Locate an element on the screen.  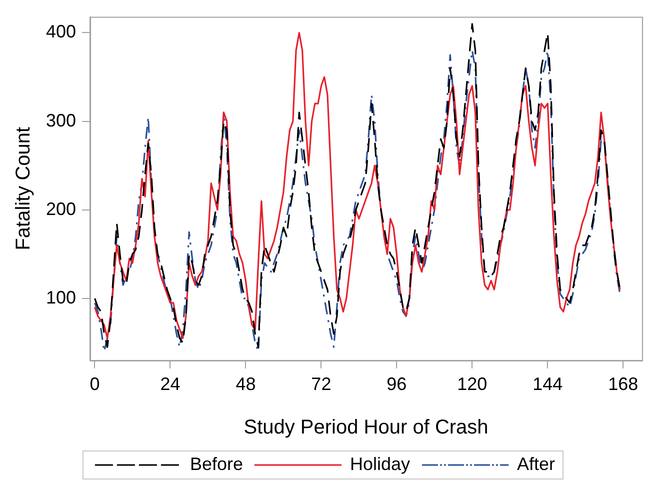
x-axis-title: Study Period Hour of Crash is located at coordinates (366, 427).